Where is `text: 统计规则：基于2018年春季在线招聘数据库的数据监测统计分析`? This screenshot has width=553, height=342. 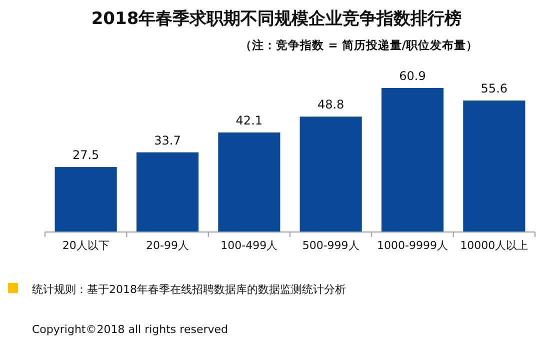 text: 统计规则：基于2018年春季在线招聘数据库的数据监测统计分析 is located at coordinates (189, 289).